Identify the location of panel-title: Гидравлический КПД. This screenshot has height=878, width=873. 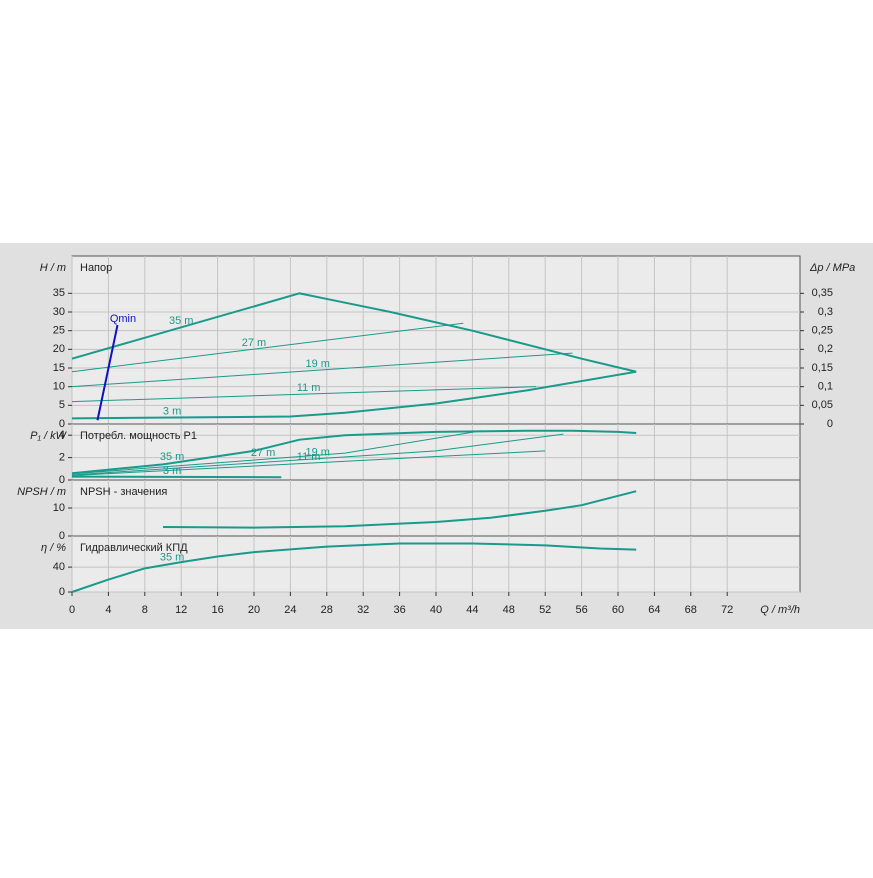
(134, 548).